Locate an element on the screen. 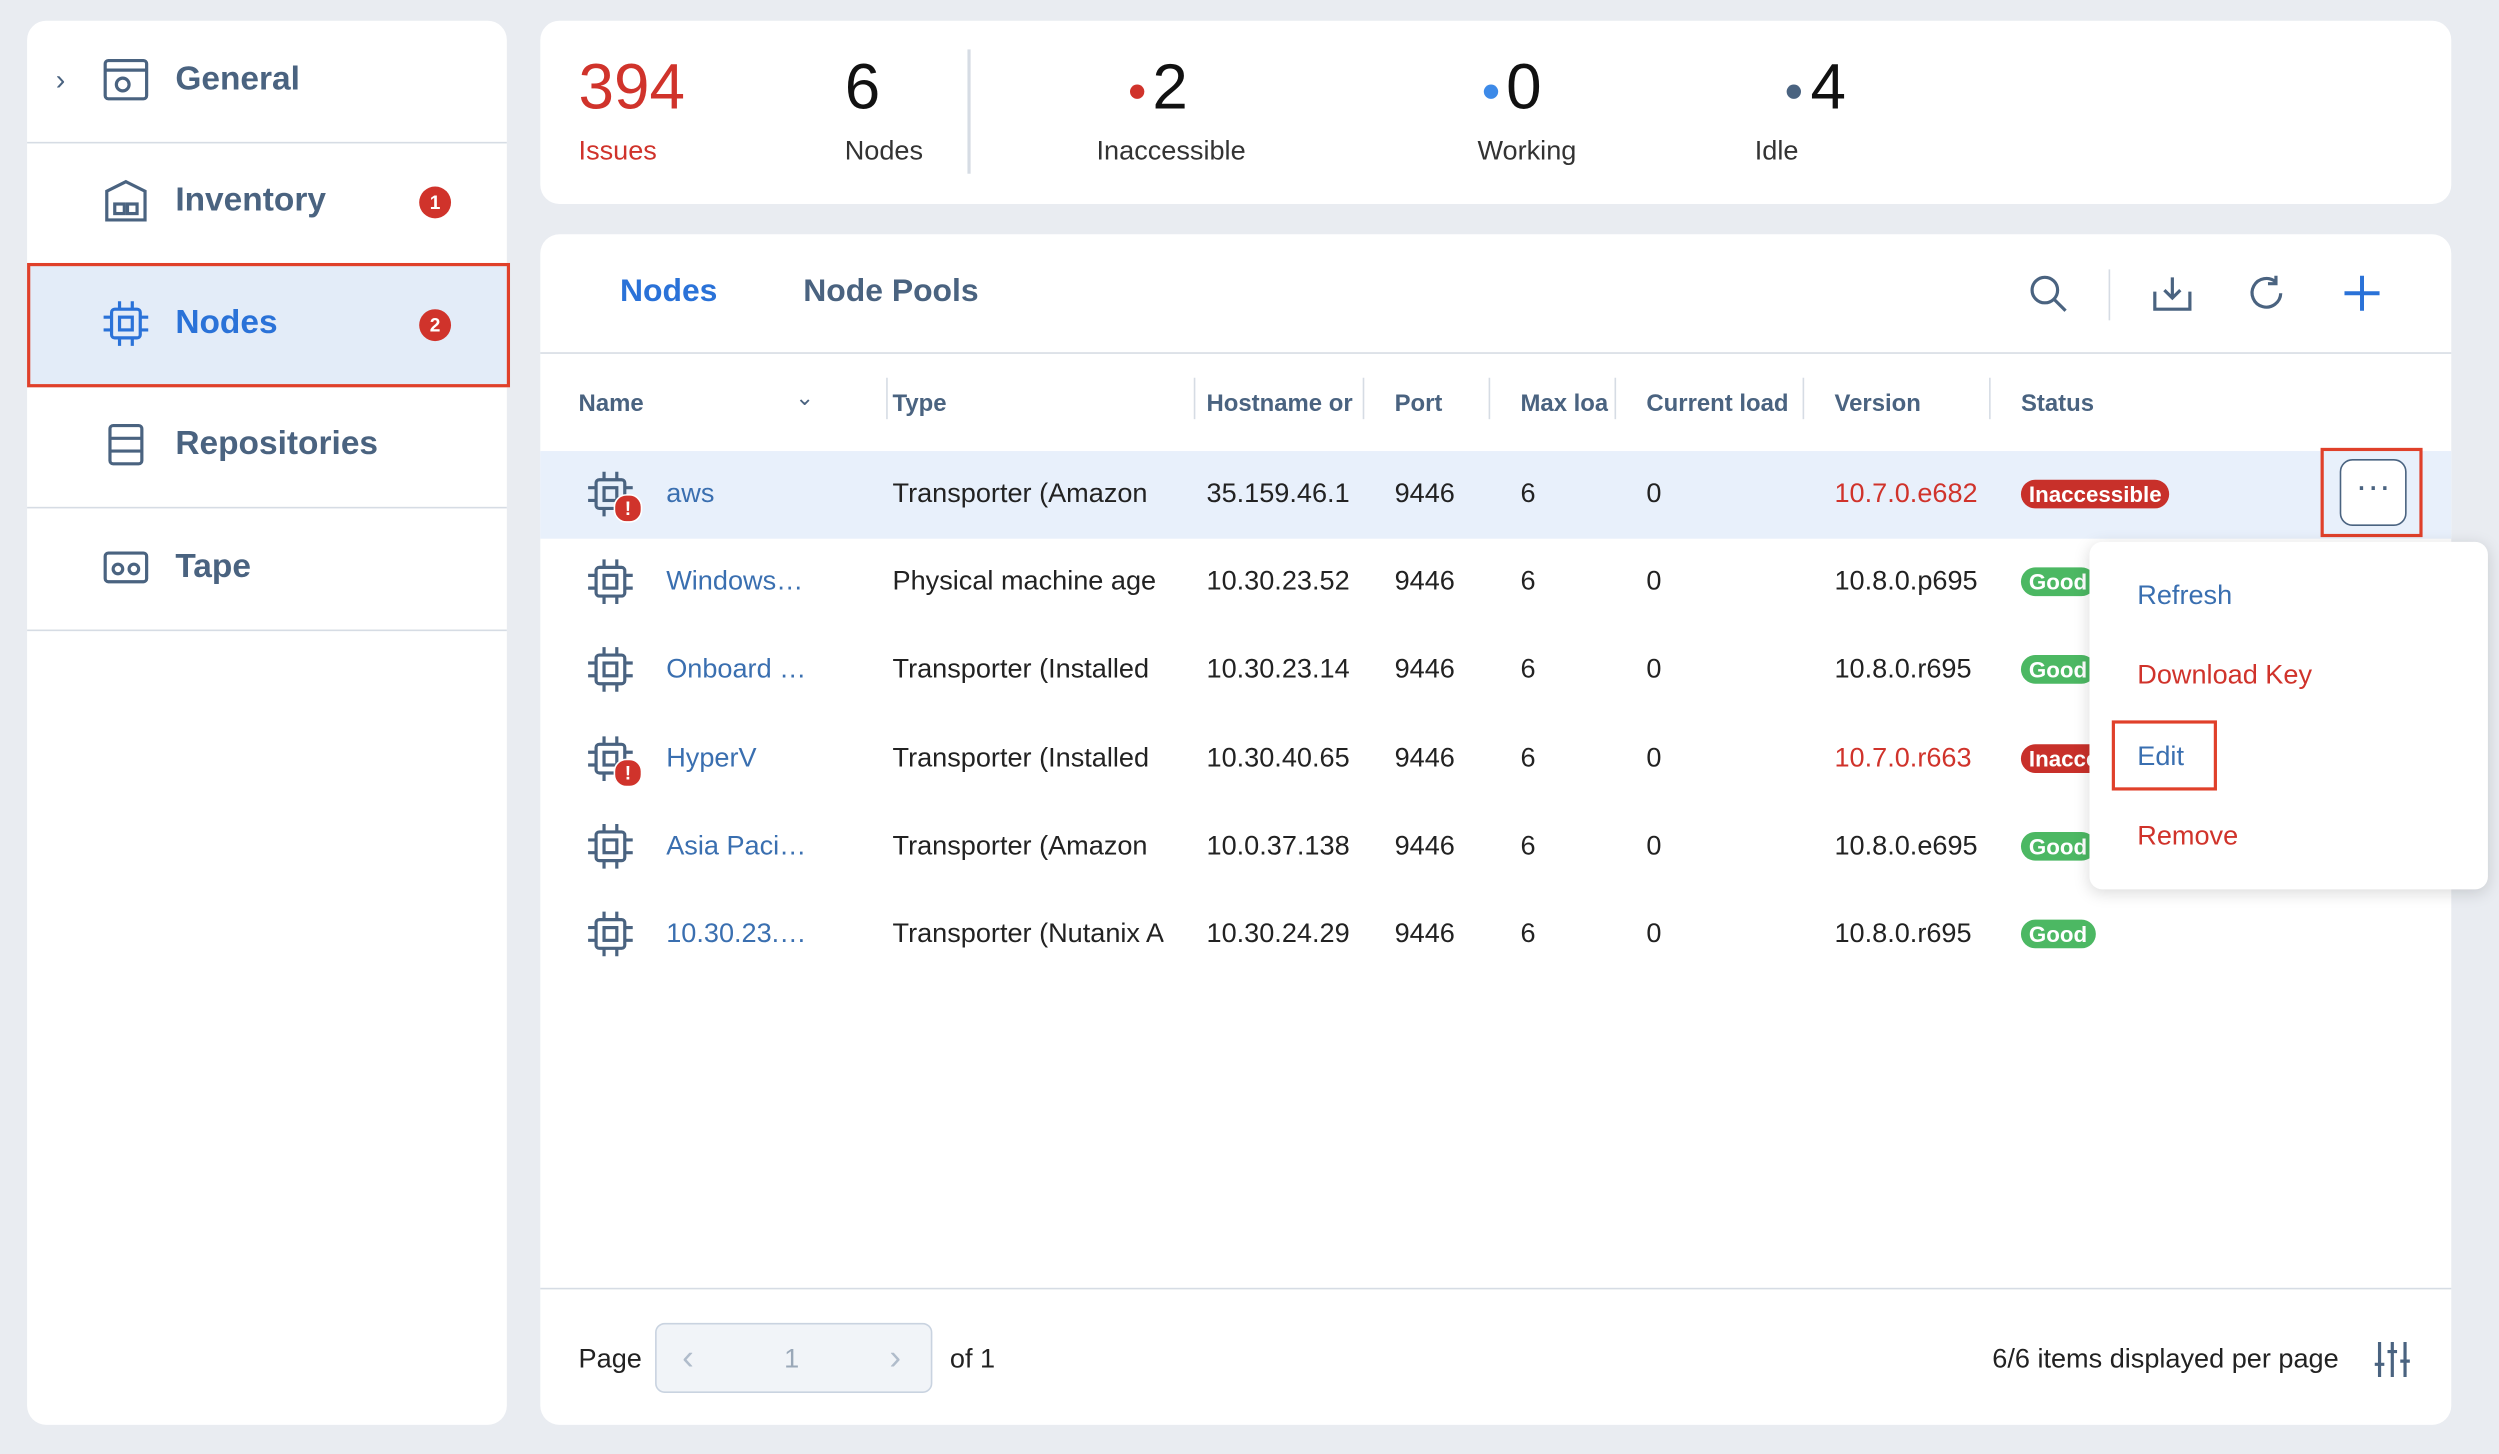  context-menu: Refresh Download Key Edit Remove is located at coordinates (2288, 715).